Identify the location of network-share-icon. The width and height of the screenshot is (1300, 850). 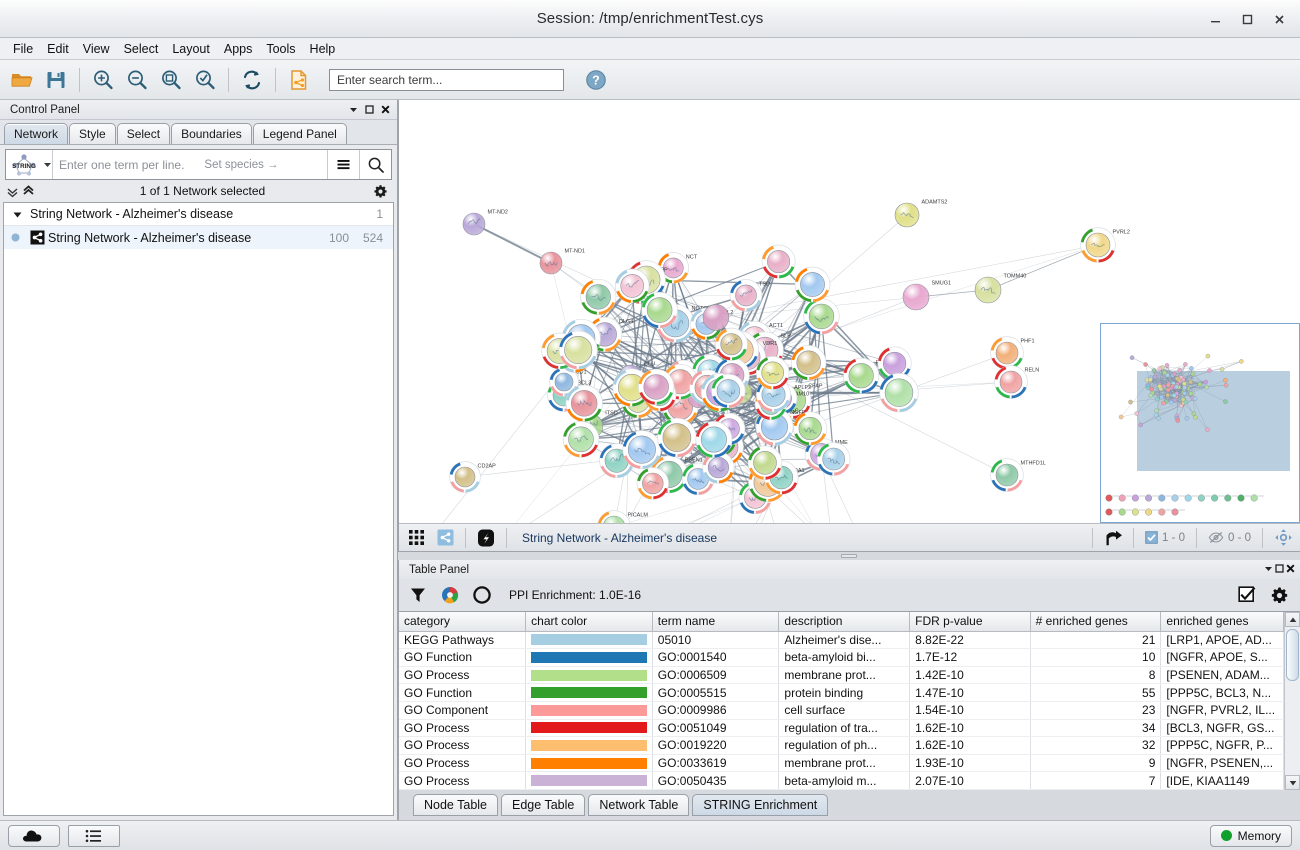
(445, 538).